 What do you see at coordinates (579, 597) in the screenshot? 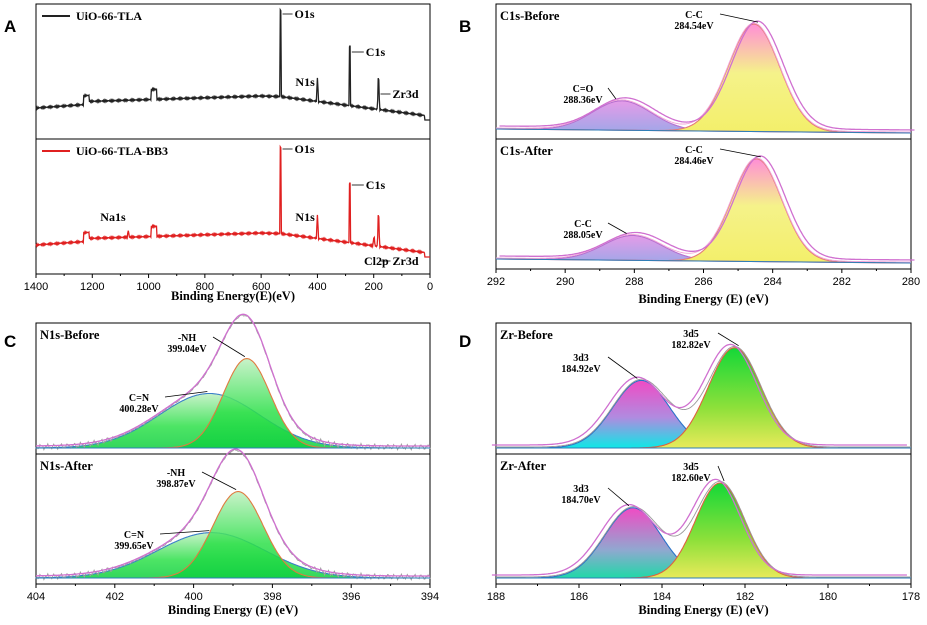
I see `x-tick-label: 186` at bounding box center [579, 597].